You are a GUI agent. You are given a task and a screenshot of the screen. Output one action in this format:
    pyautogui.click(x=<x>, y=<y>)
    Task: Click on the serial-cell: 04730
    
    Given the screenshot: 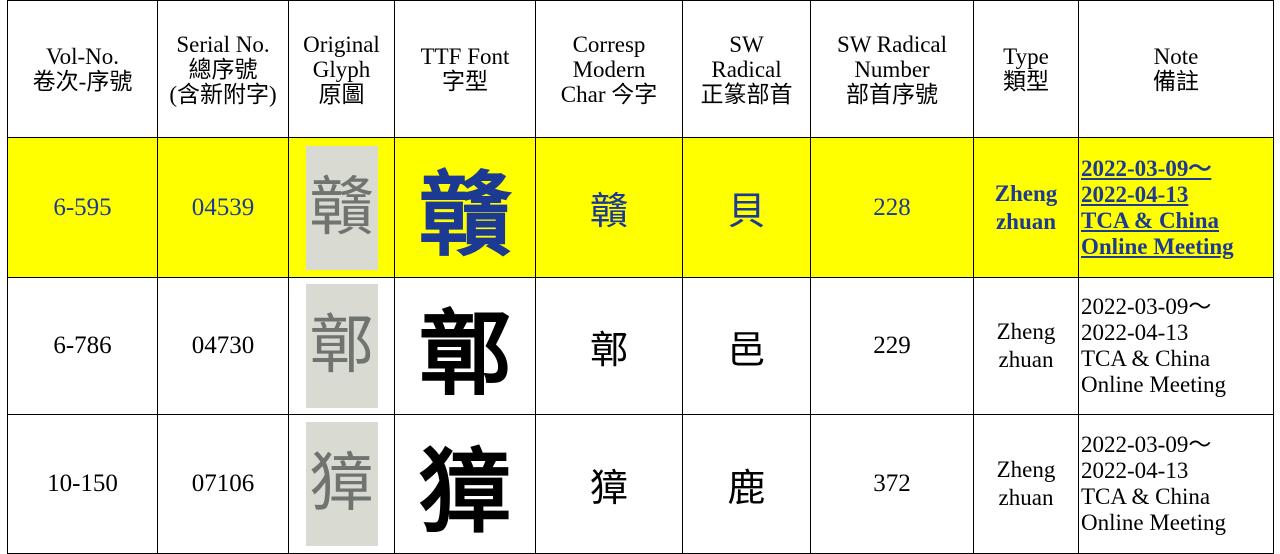 What is the action you would take?
    pyautogui.click(x=223, y=346)
    